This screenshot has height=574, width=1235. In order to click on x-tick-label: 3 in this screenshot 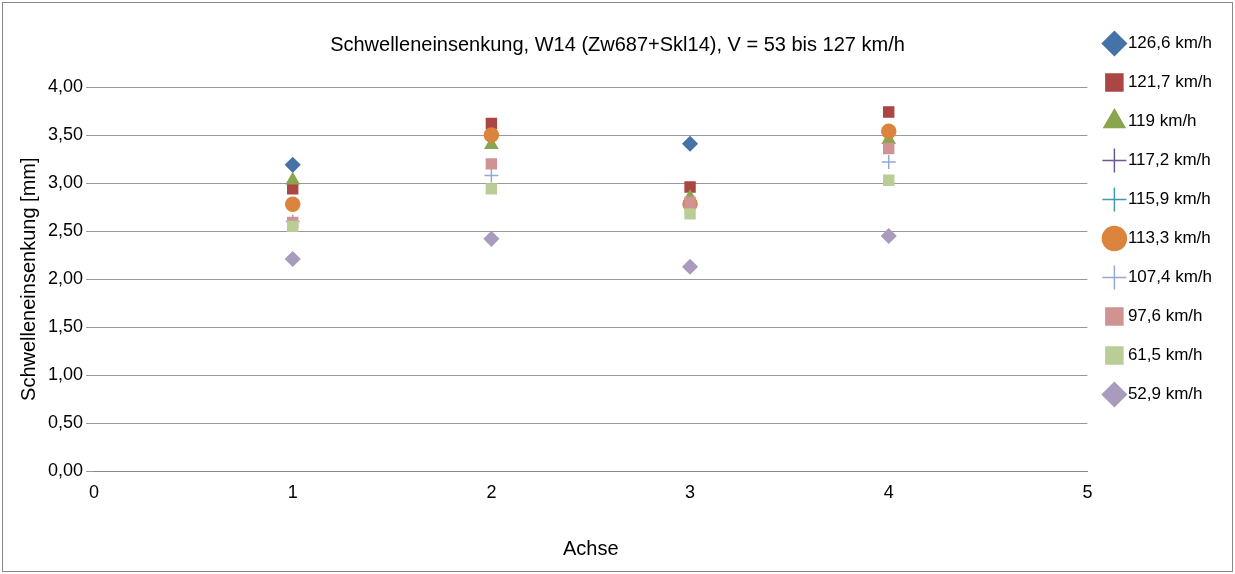, I will do `click(690, 492)`.